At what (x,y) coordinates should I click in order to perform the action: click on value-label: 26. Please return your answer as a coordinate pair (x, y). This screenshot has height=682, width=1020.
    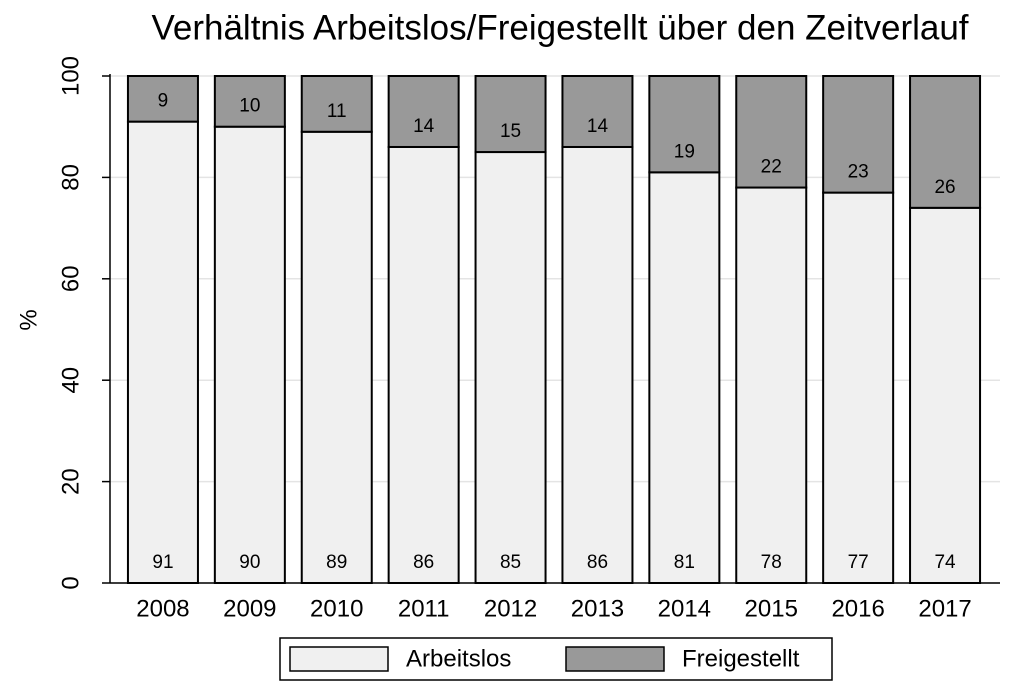
    Looking at the image, I should click on (944, 187).